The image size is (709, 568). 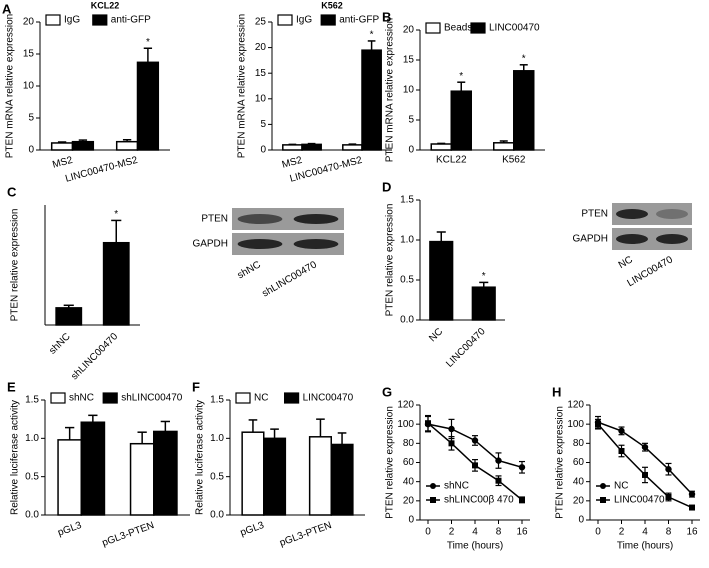 What do you see at coordinates (62, 163) in the screenshot?
I see `x-tick-label: MS2` at bounding box center [62, 163].